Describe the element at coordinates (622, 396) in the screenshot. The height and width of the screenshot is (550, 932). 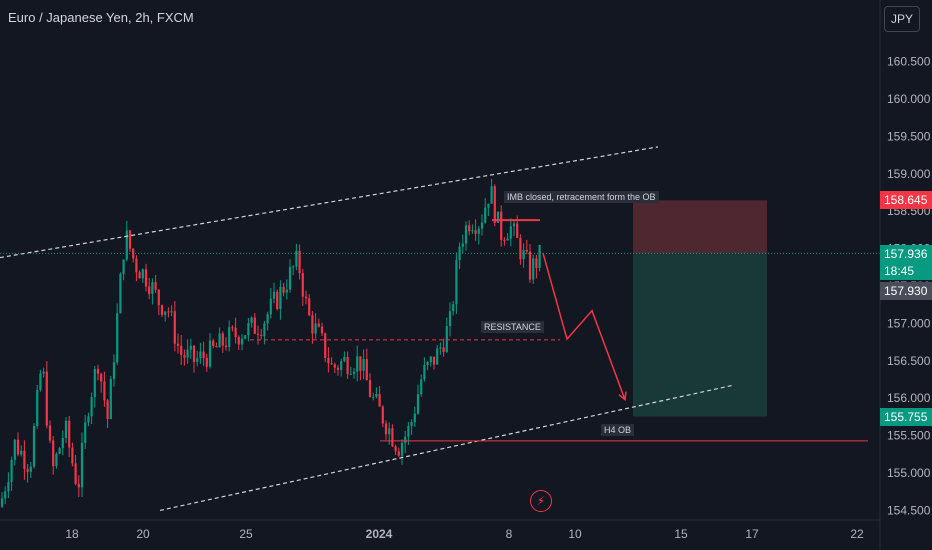
I see `projection-arrowhead` at that location.